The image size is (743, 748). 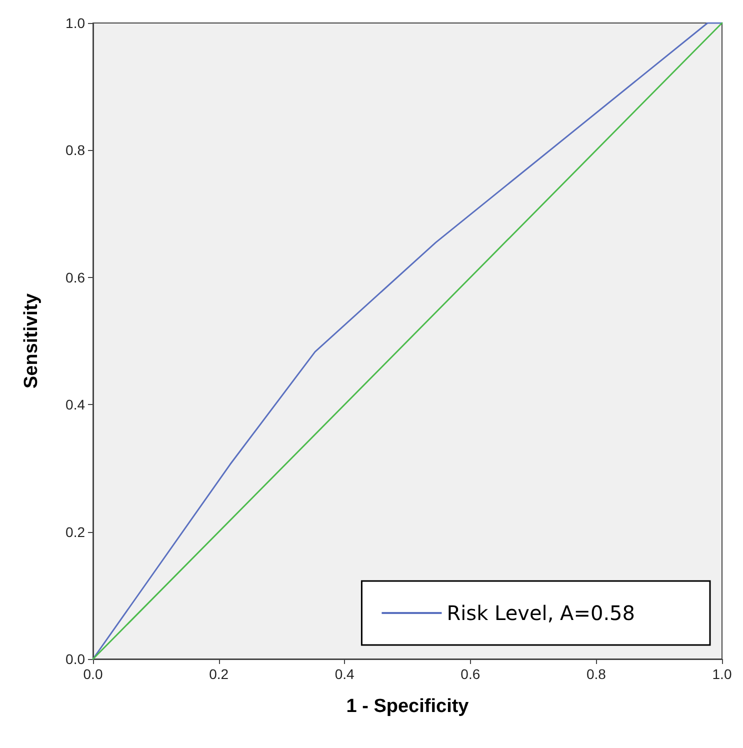 I want to click on y-tick-label: 0.8, so click(x=76, y=150).